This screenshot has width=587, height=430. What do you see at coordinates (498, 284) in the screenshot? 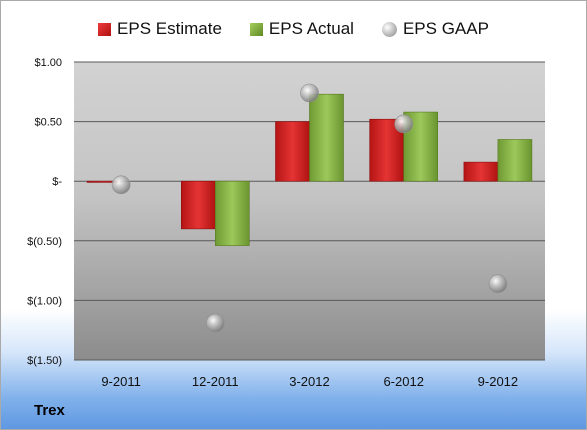
I see `marker-gaap-9-2012` at bounding box center [498, 284].